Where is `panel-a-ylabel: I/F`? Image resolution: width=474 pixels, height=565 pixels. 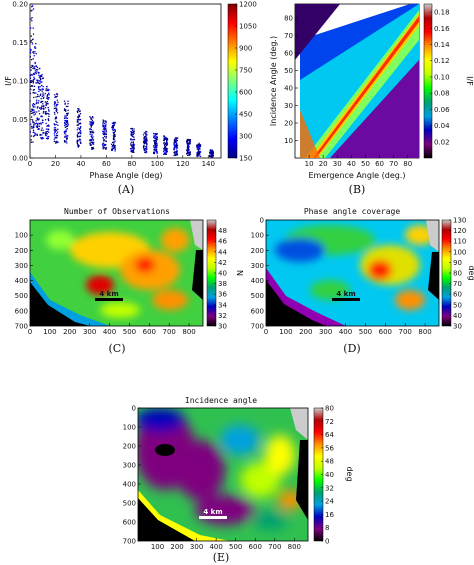
panel-a-ylabel: I/F is located at coordinates (8, 81).